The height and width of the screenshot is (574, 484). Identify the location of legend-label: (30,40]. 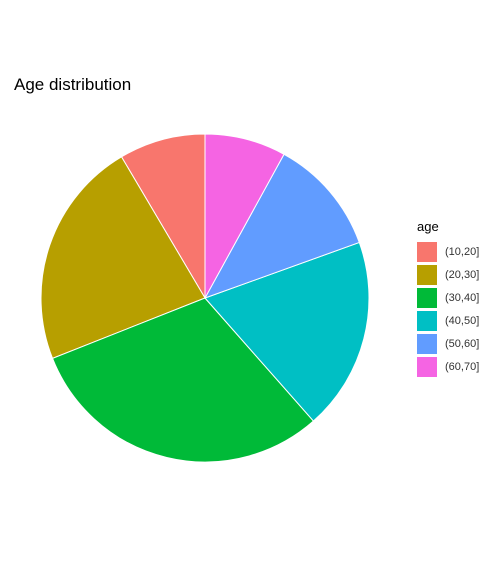
(462, 297).